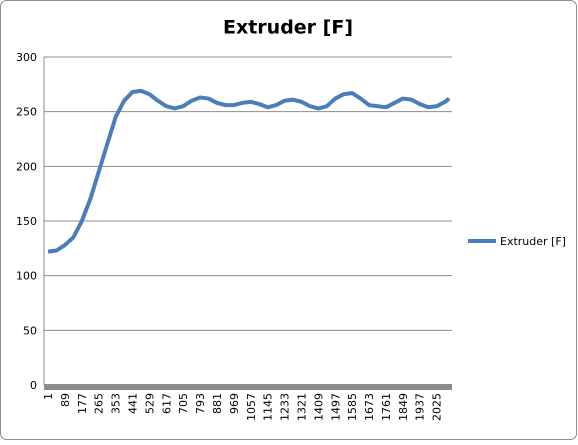  I want to click on x-tick-label: 1497, so click(335, 407).